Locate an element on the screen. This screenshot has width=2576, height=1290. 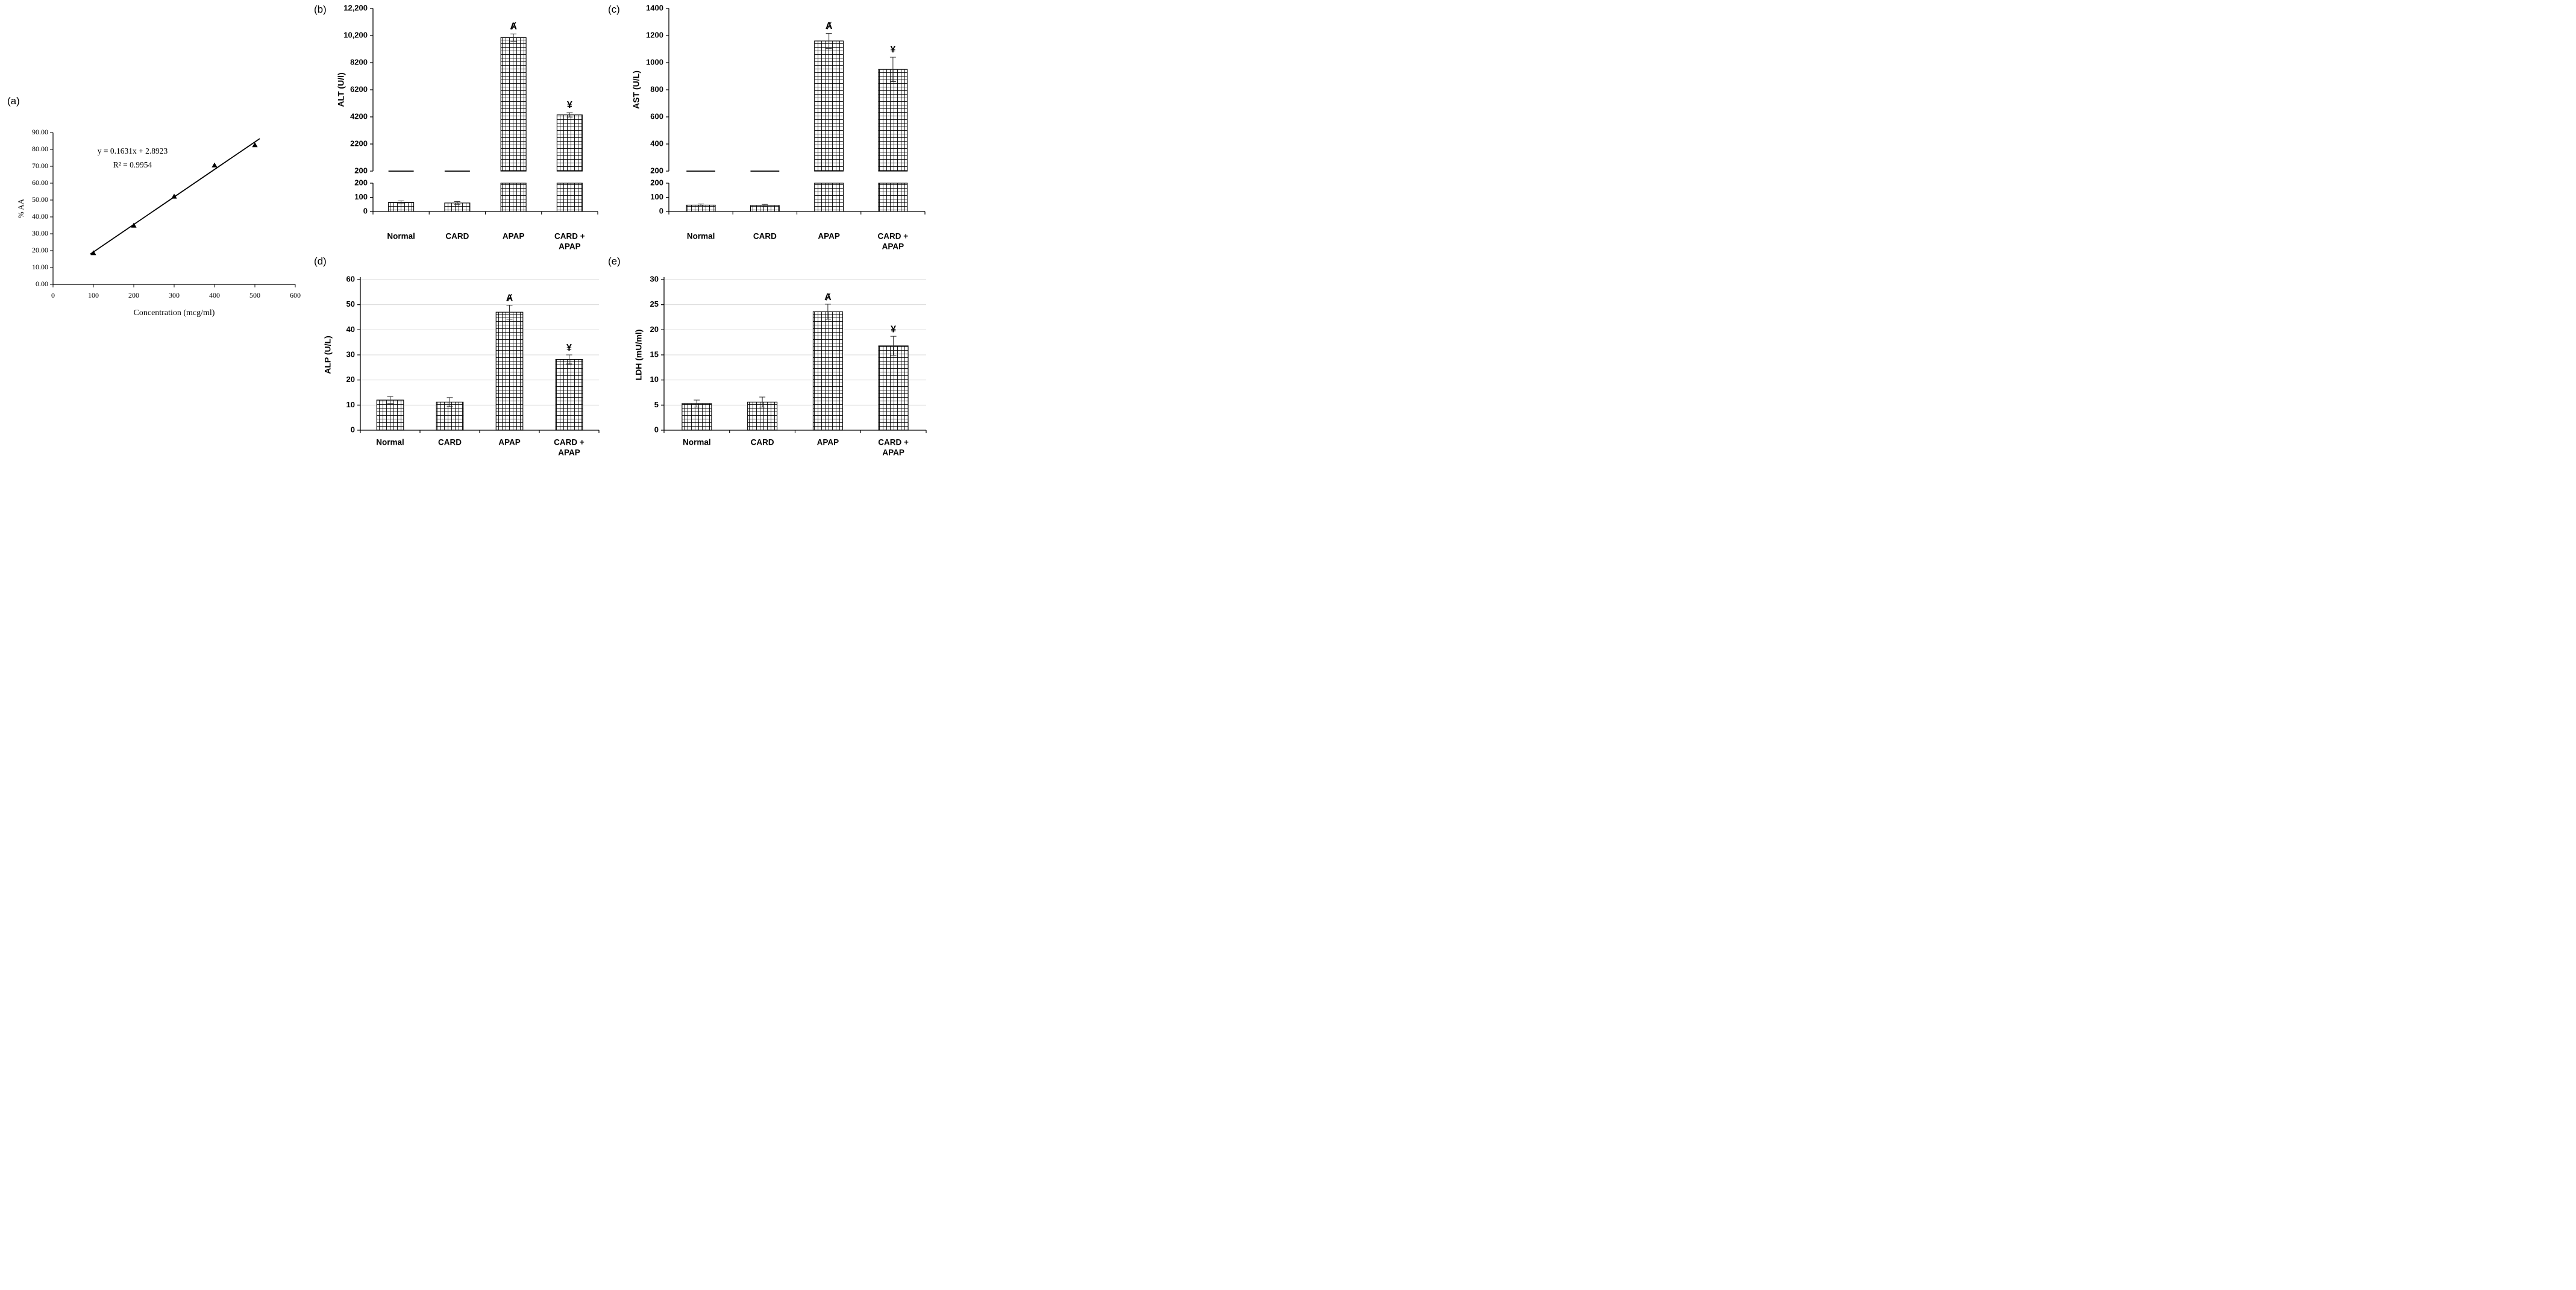
panel-b-label: (b) is located at coordinates (320, 9).